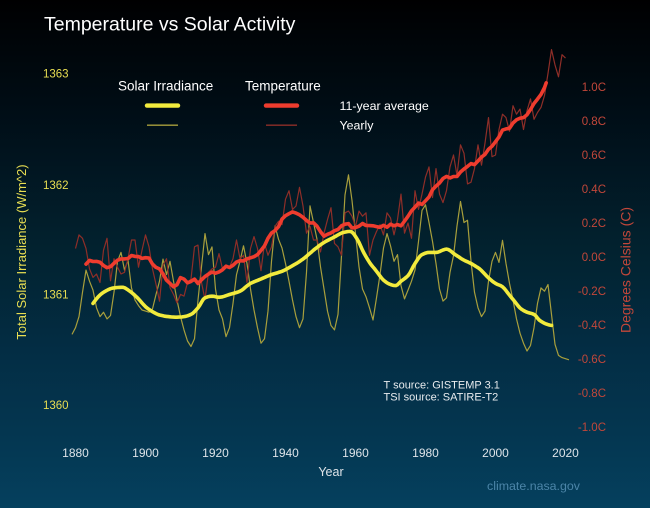  What do you see at coordinates (592, 326) in the screenshot?
I see `svg-text: -0.4C` at bounding box center [592, 326].